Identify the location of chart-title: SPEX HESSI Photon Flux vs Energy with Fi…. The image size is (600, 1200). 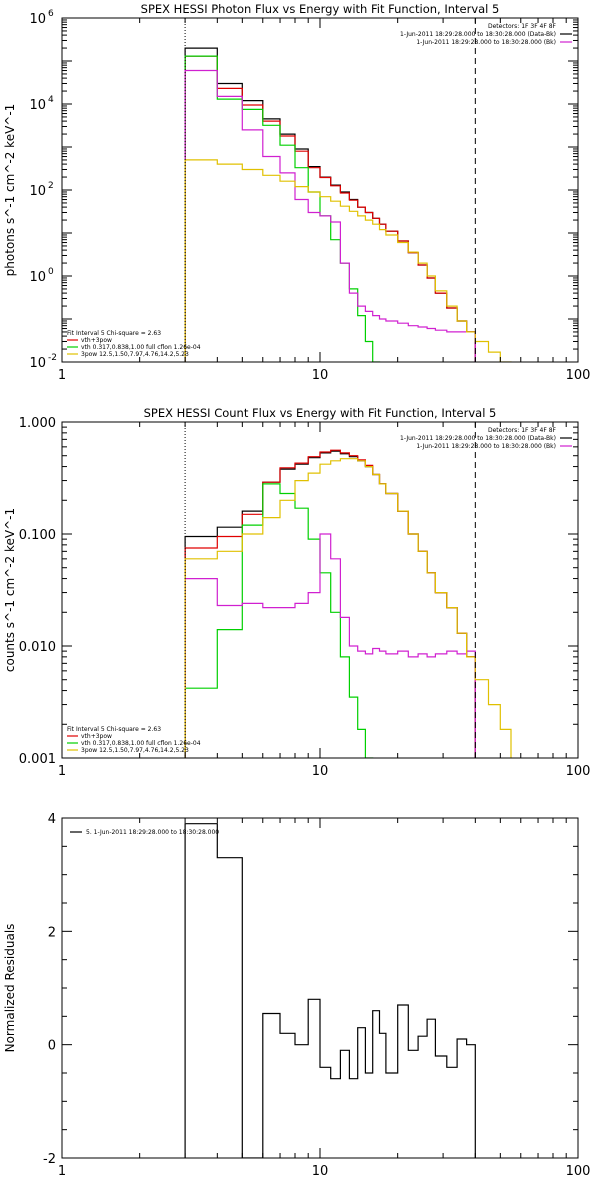
(320, 9).